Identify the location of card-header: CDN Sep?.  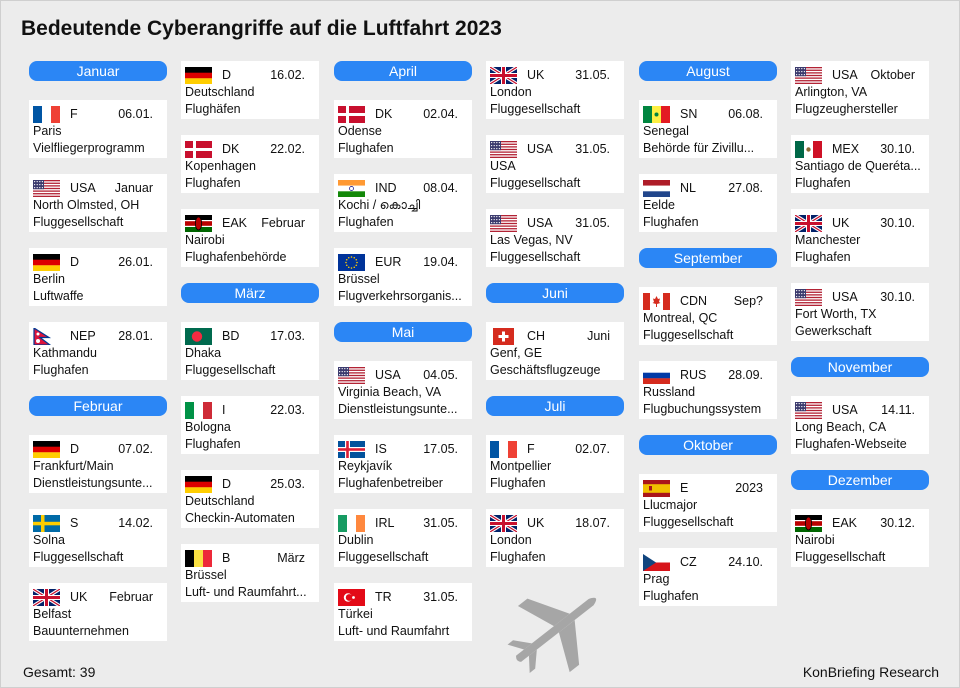
(709, 301).